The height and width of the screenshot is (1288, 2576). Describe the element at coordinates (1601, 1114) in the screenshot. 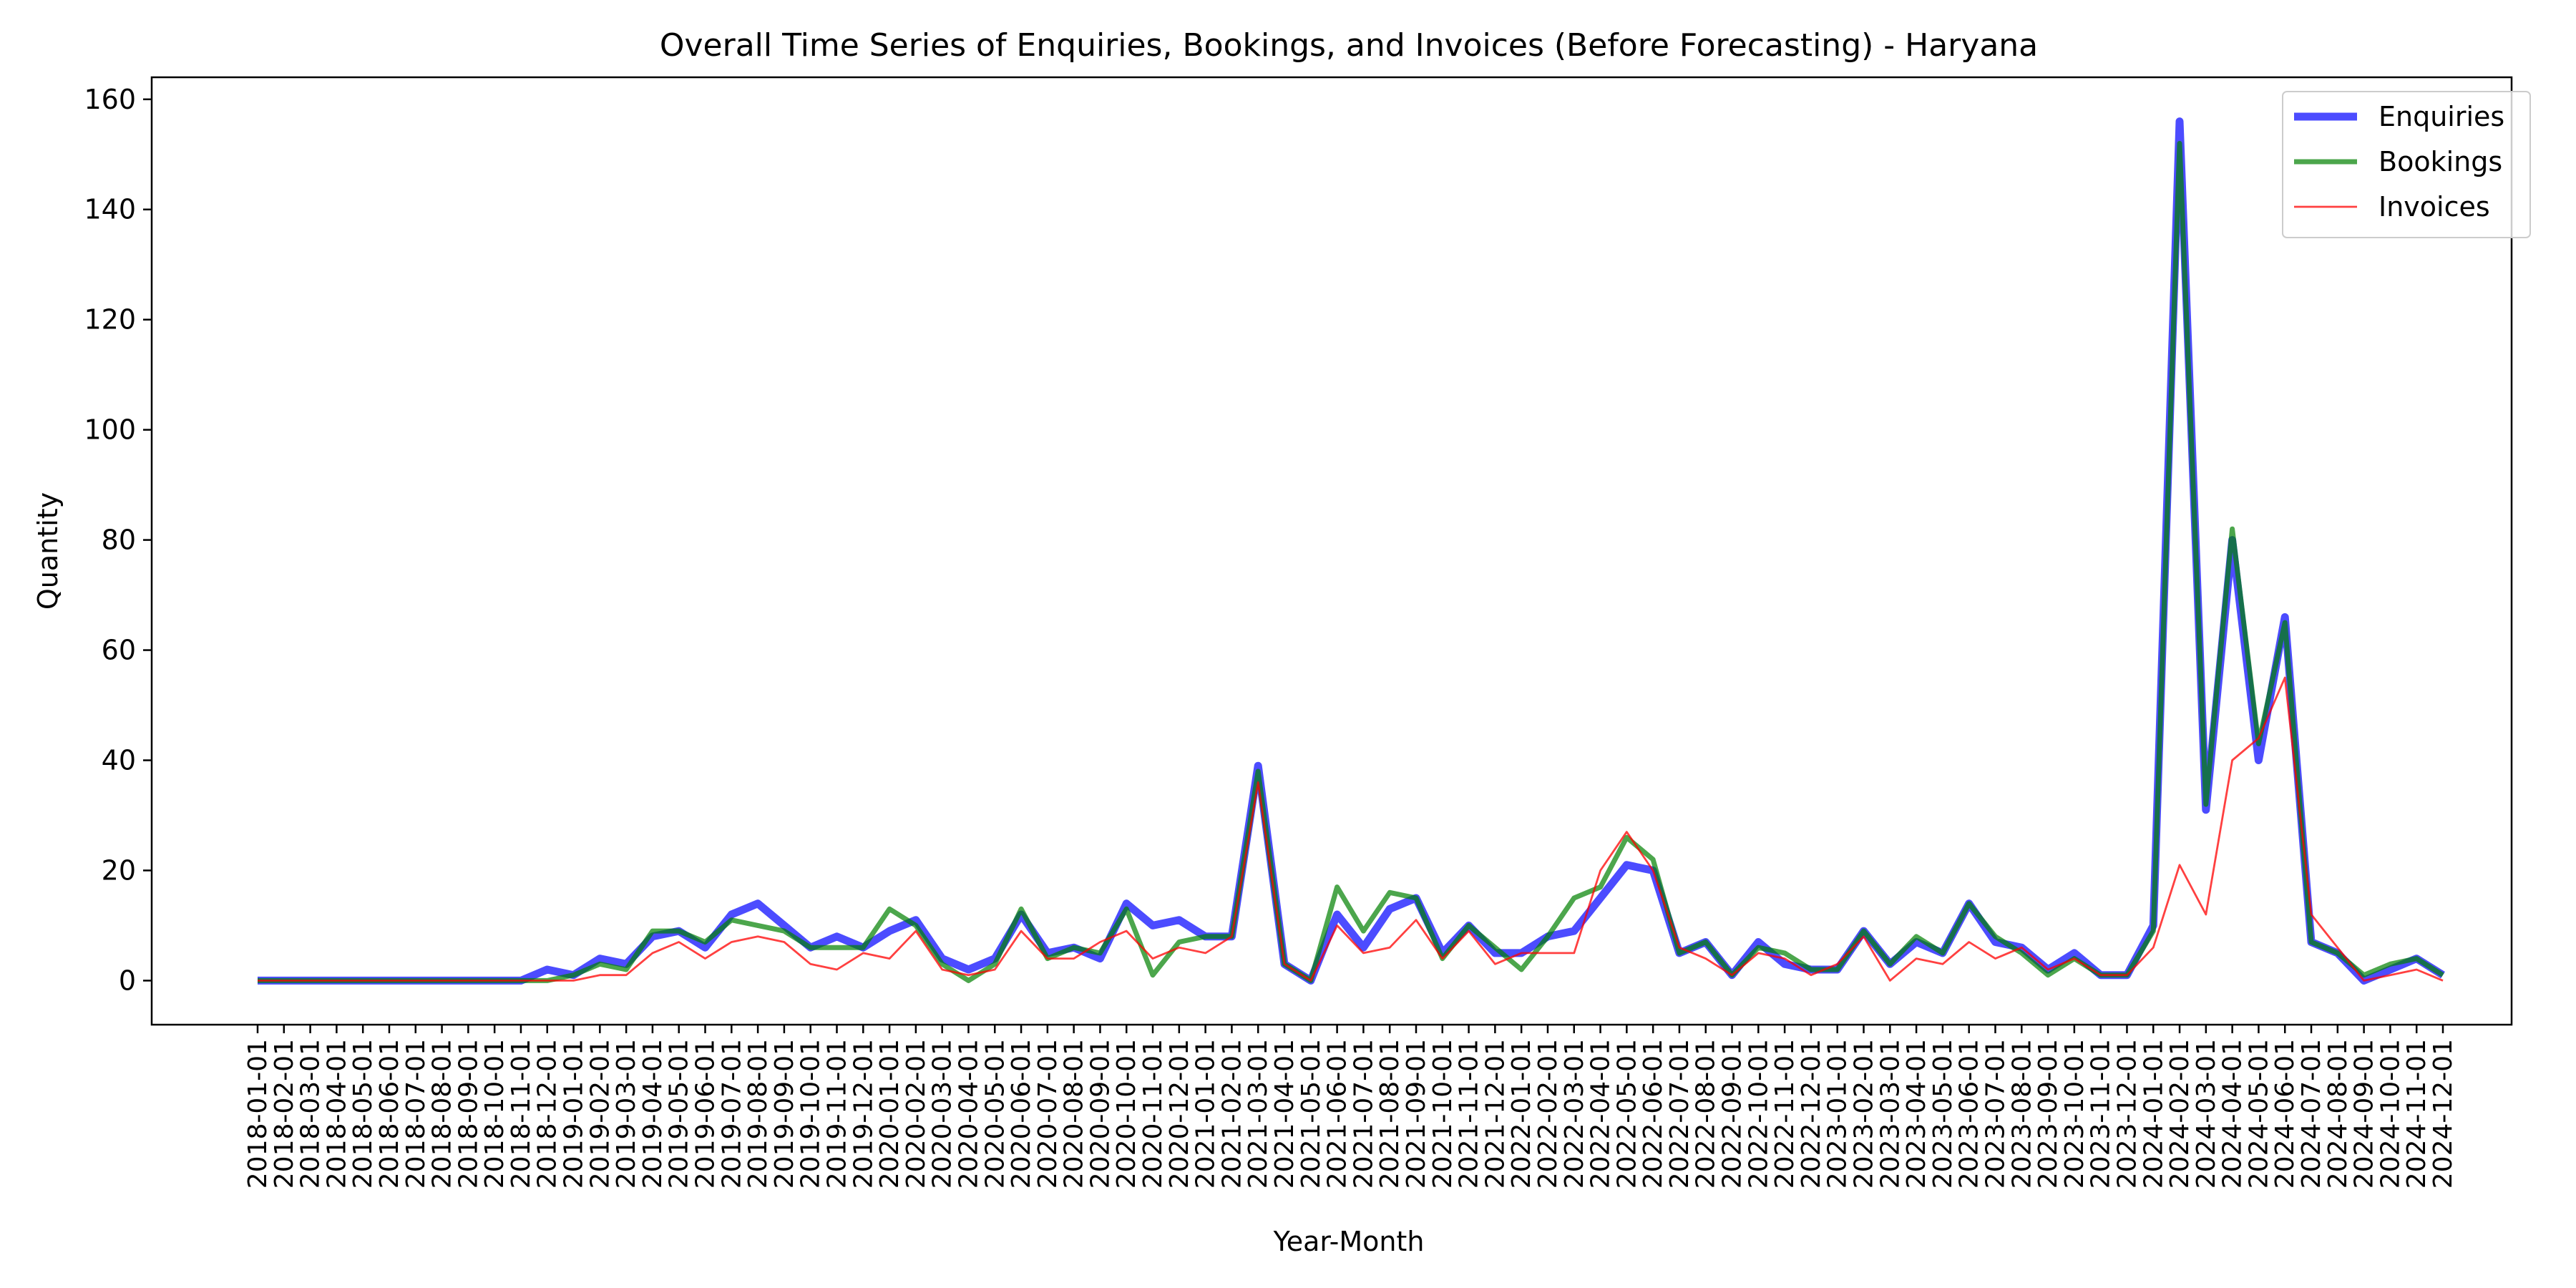

I see `x-tick-label: 2022-04-01` at that location.